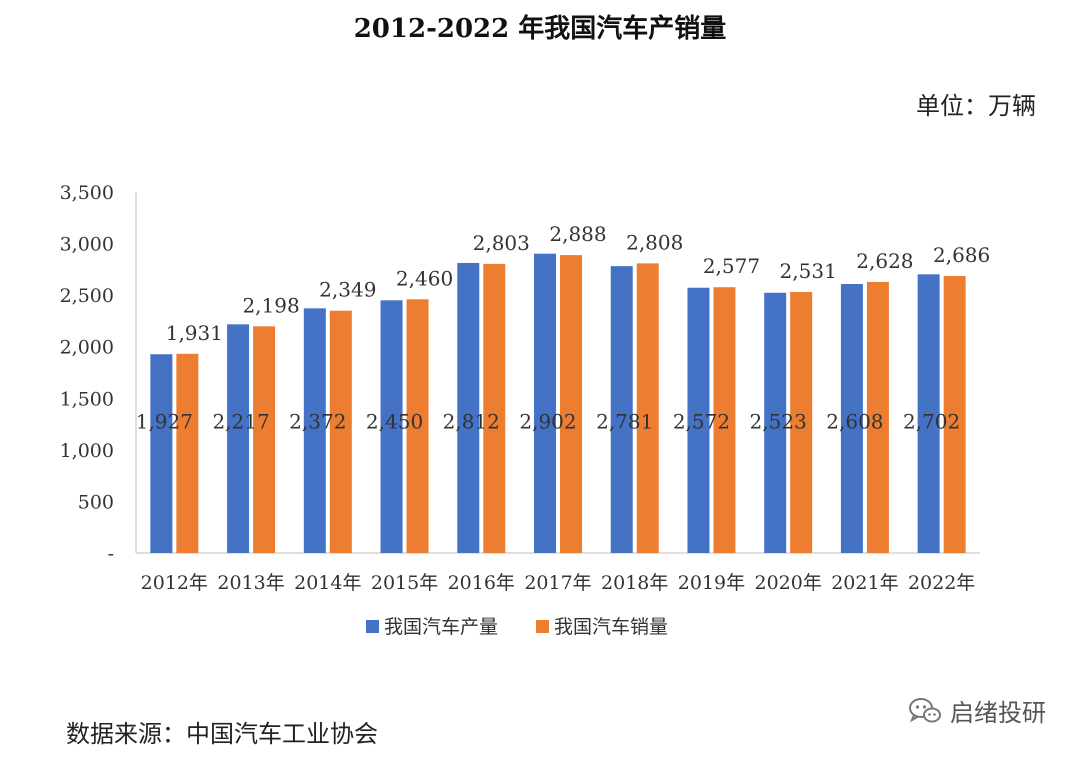 The image size is (1080, 759). I want to click on x-tick-label: 2018年, so click(634, 583).